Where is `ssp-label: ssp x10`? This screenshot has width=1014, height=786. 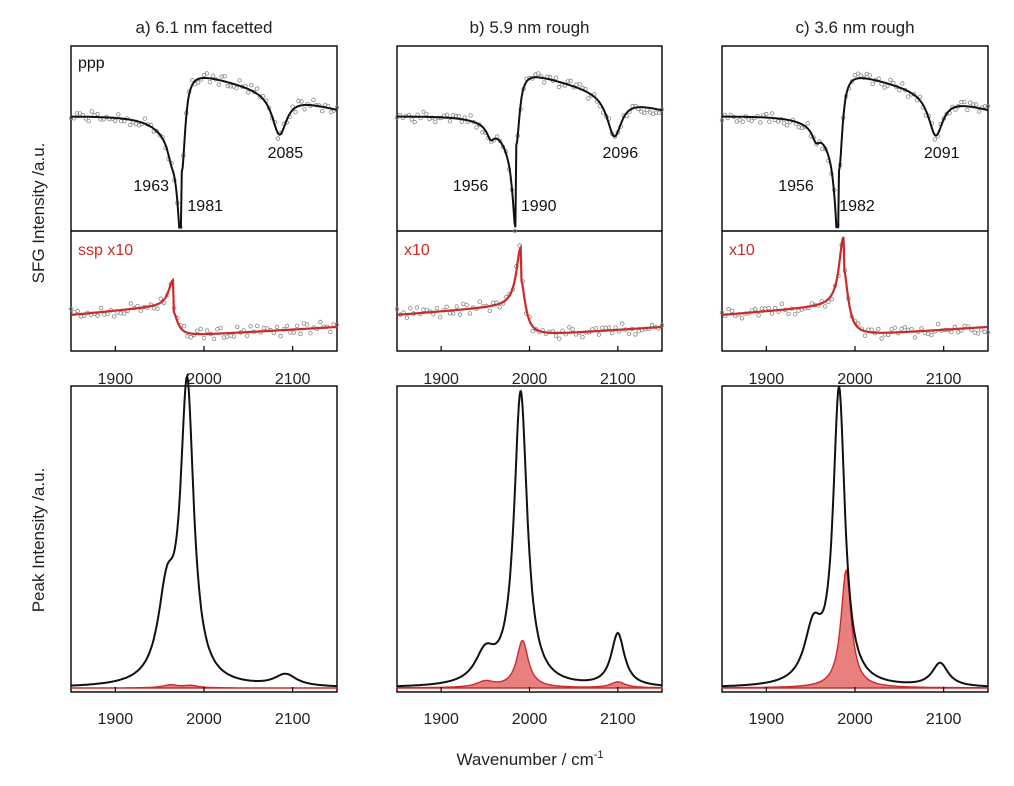
ssp-label: ssp x10 is located at coordinates (105, 250).